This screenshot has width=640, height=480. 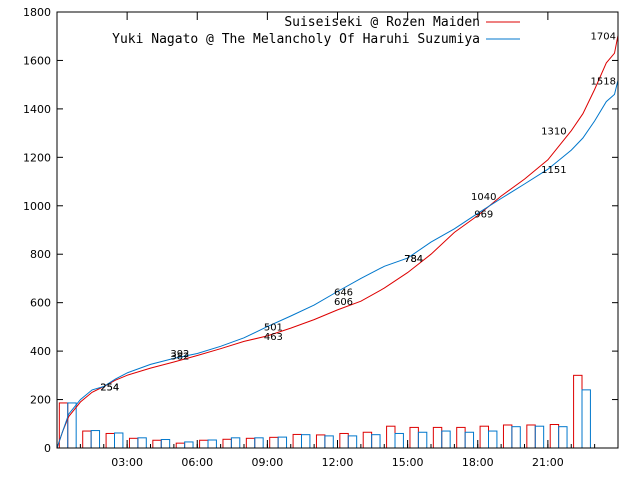 What do you see at coordinates (413, 259) in the screenshot?
I see `data-label: 784` at bounding box center [413, 259].